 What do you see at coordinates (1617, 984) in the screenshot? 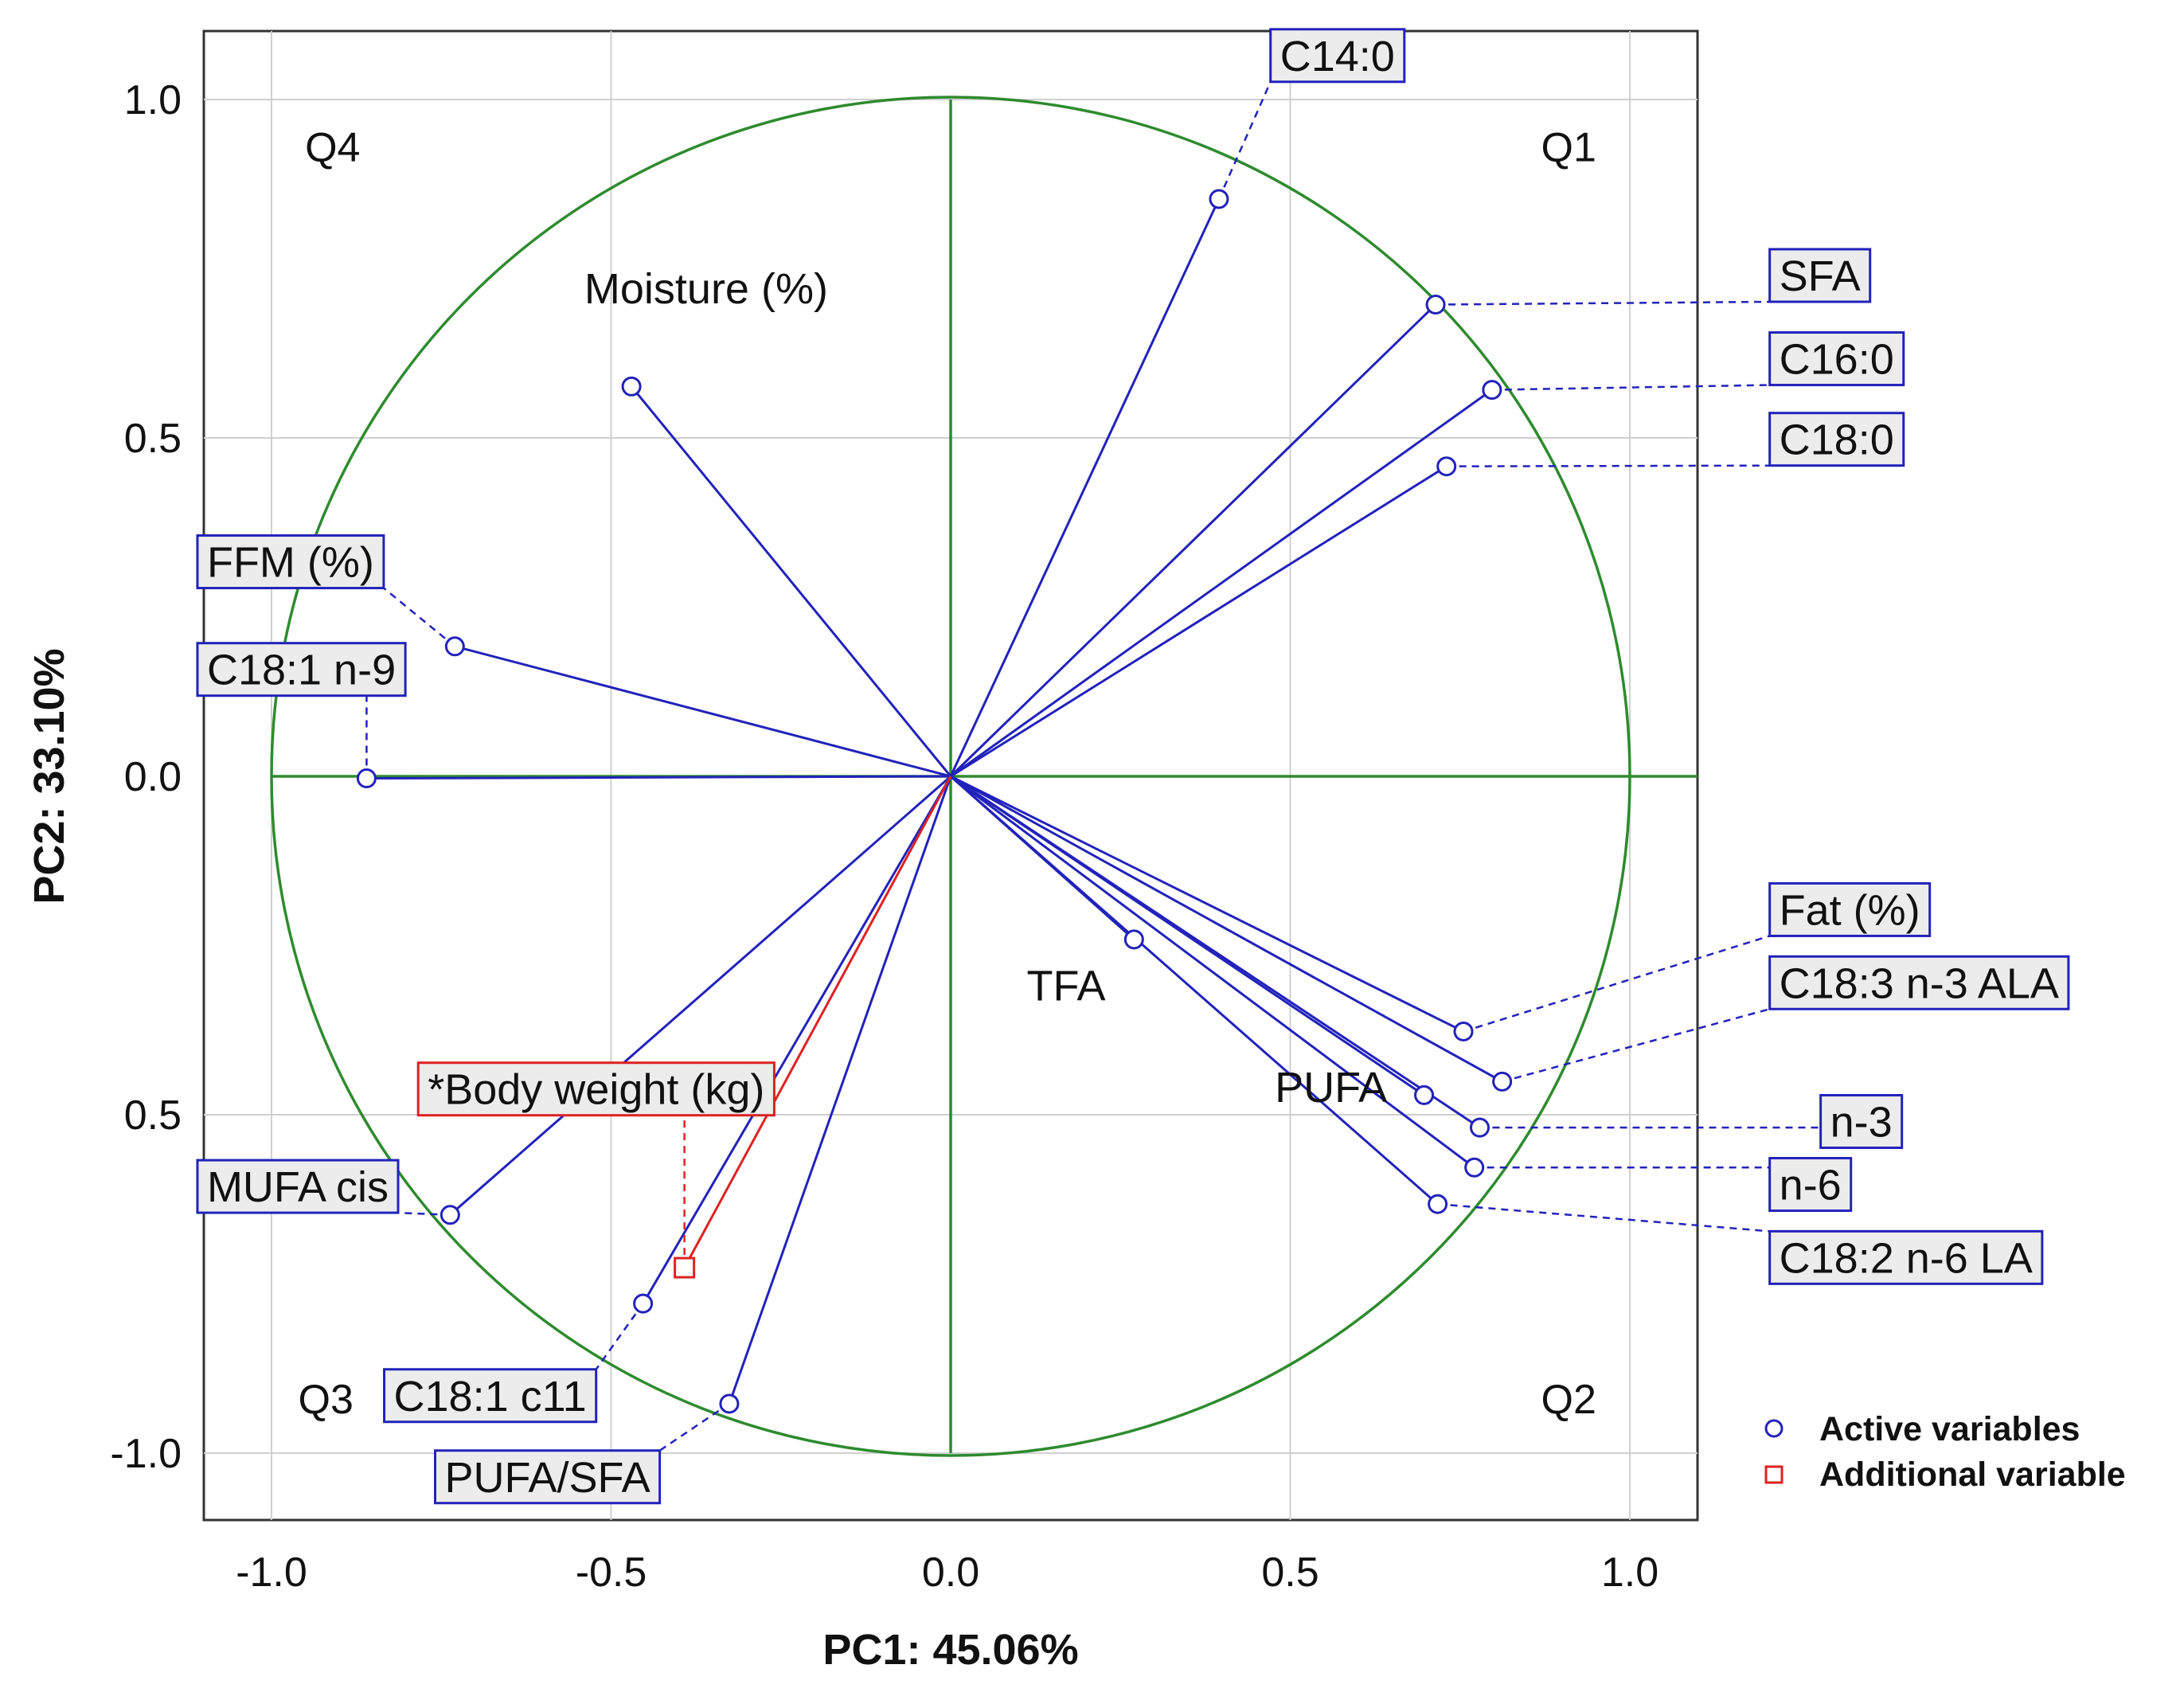
I see `leader-line-fat` at bounding box center [1617, 984].